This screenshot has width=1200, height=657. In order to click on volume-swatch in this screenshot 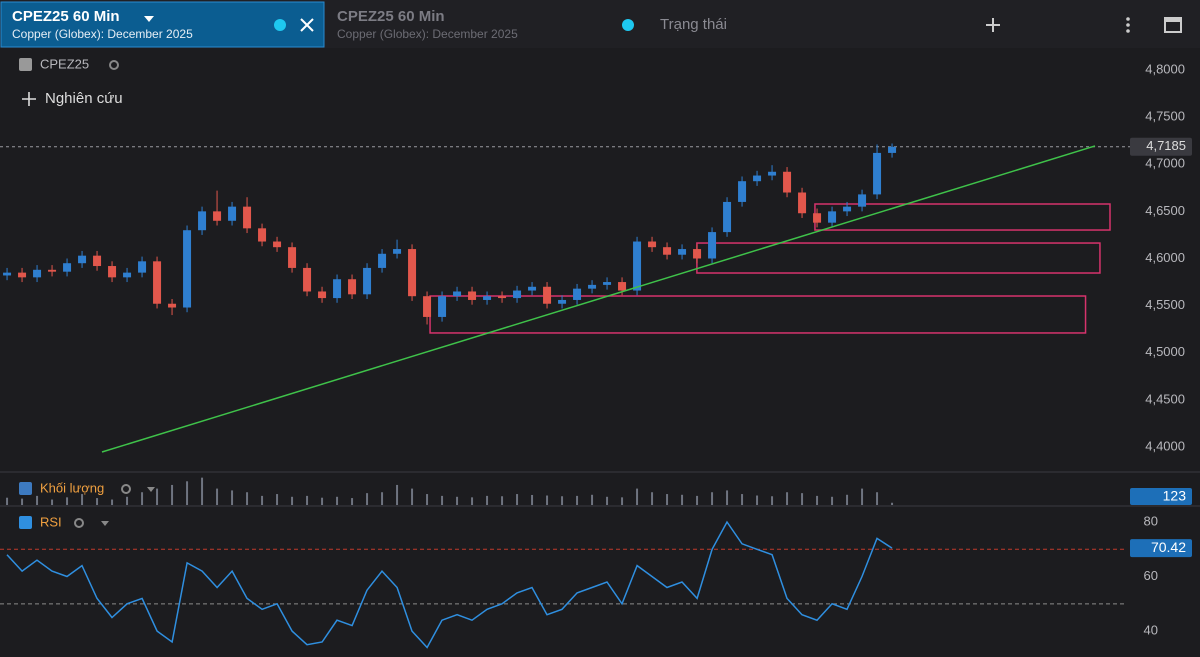, I will do `click(25, 488)`.